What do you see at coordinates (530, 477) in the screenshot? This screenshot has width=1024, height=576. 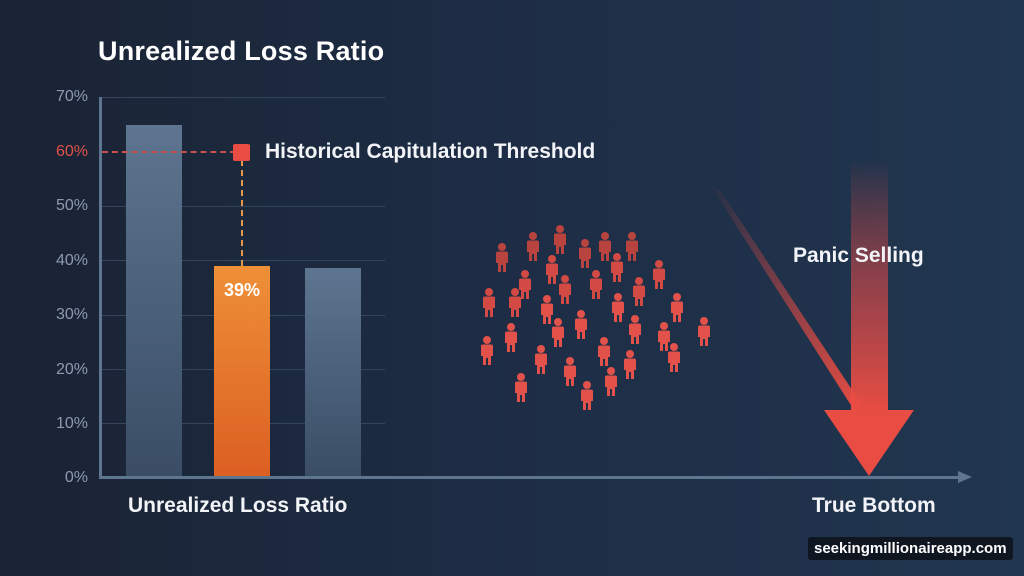 I see `x-axis` at bounding box center [530, 477].